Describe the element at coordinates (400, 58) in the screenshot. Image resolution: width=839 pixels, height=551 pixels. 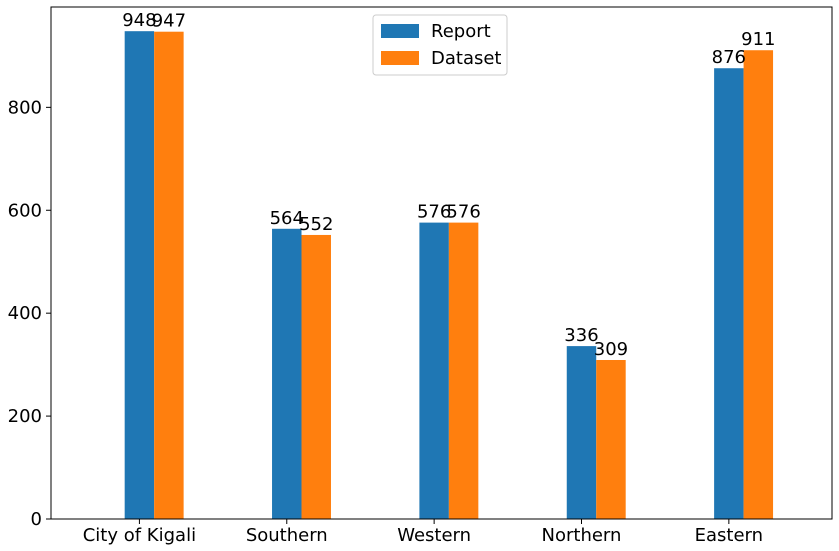
I see `legend-swatch-dataset` at that location.